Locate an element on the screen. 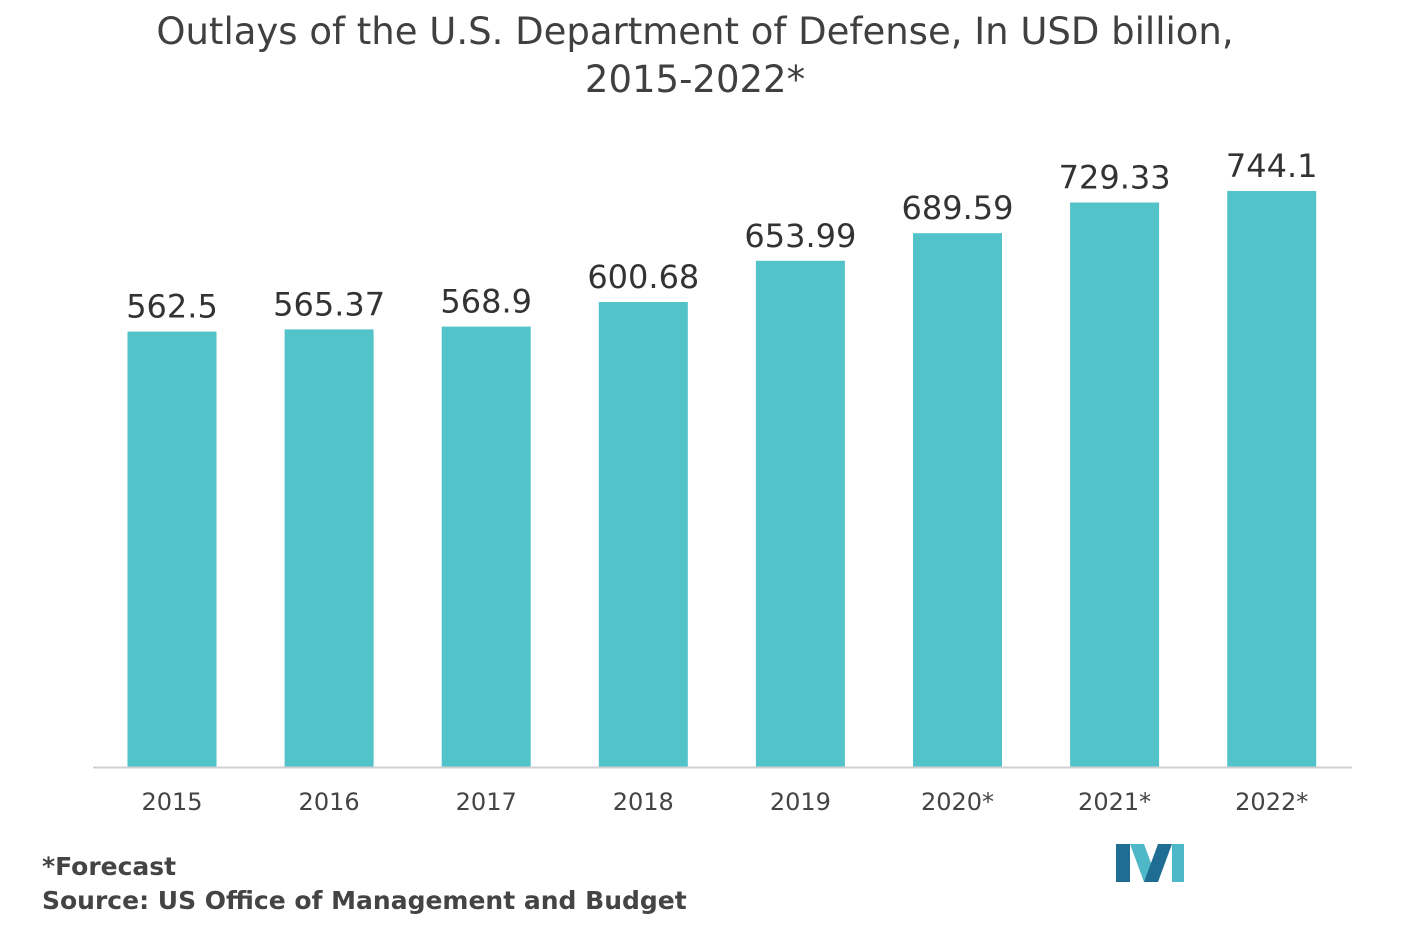 The image size is (1428, 938). bar-2019 is located at coordinates (800, 513).